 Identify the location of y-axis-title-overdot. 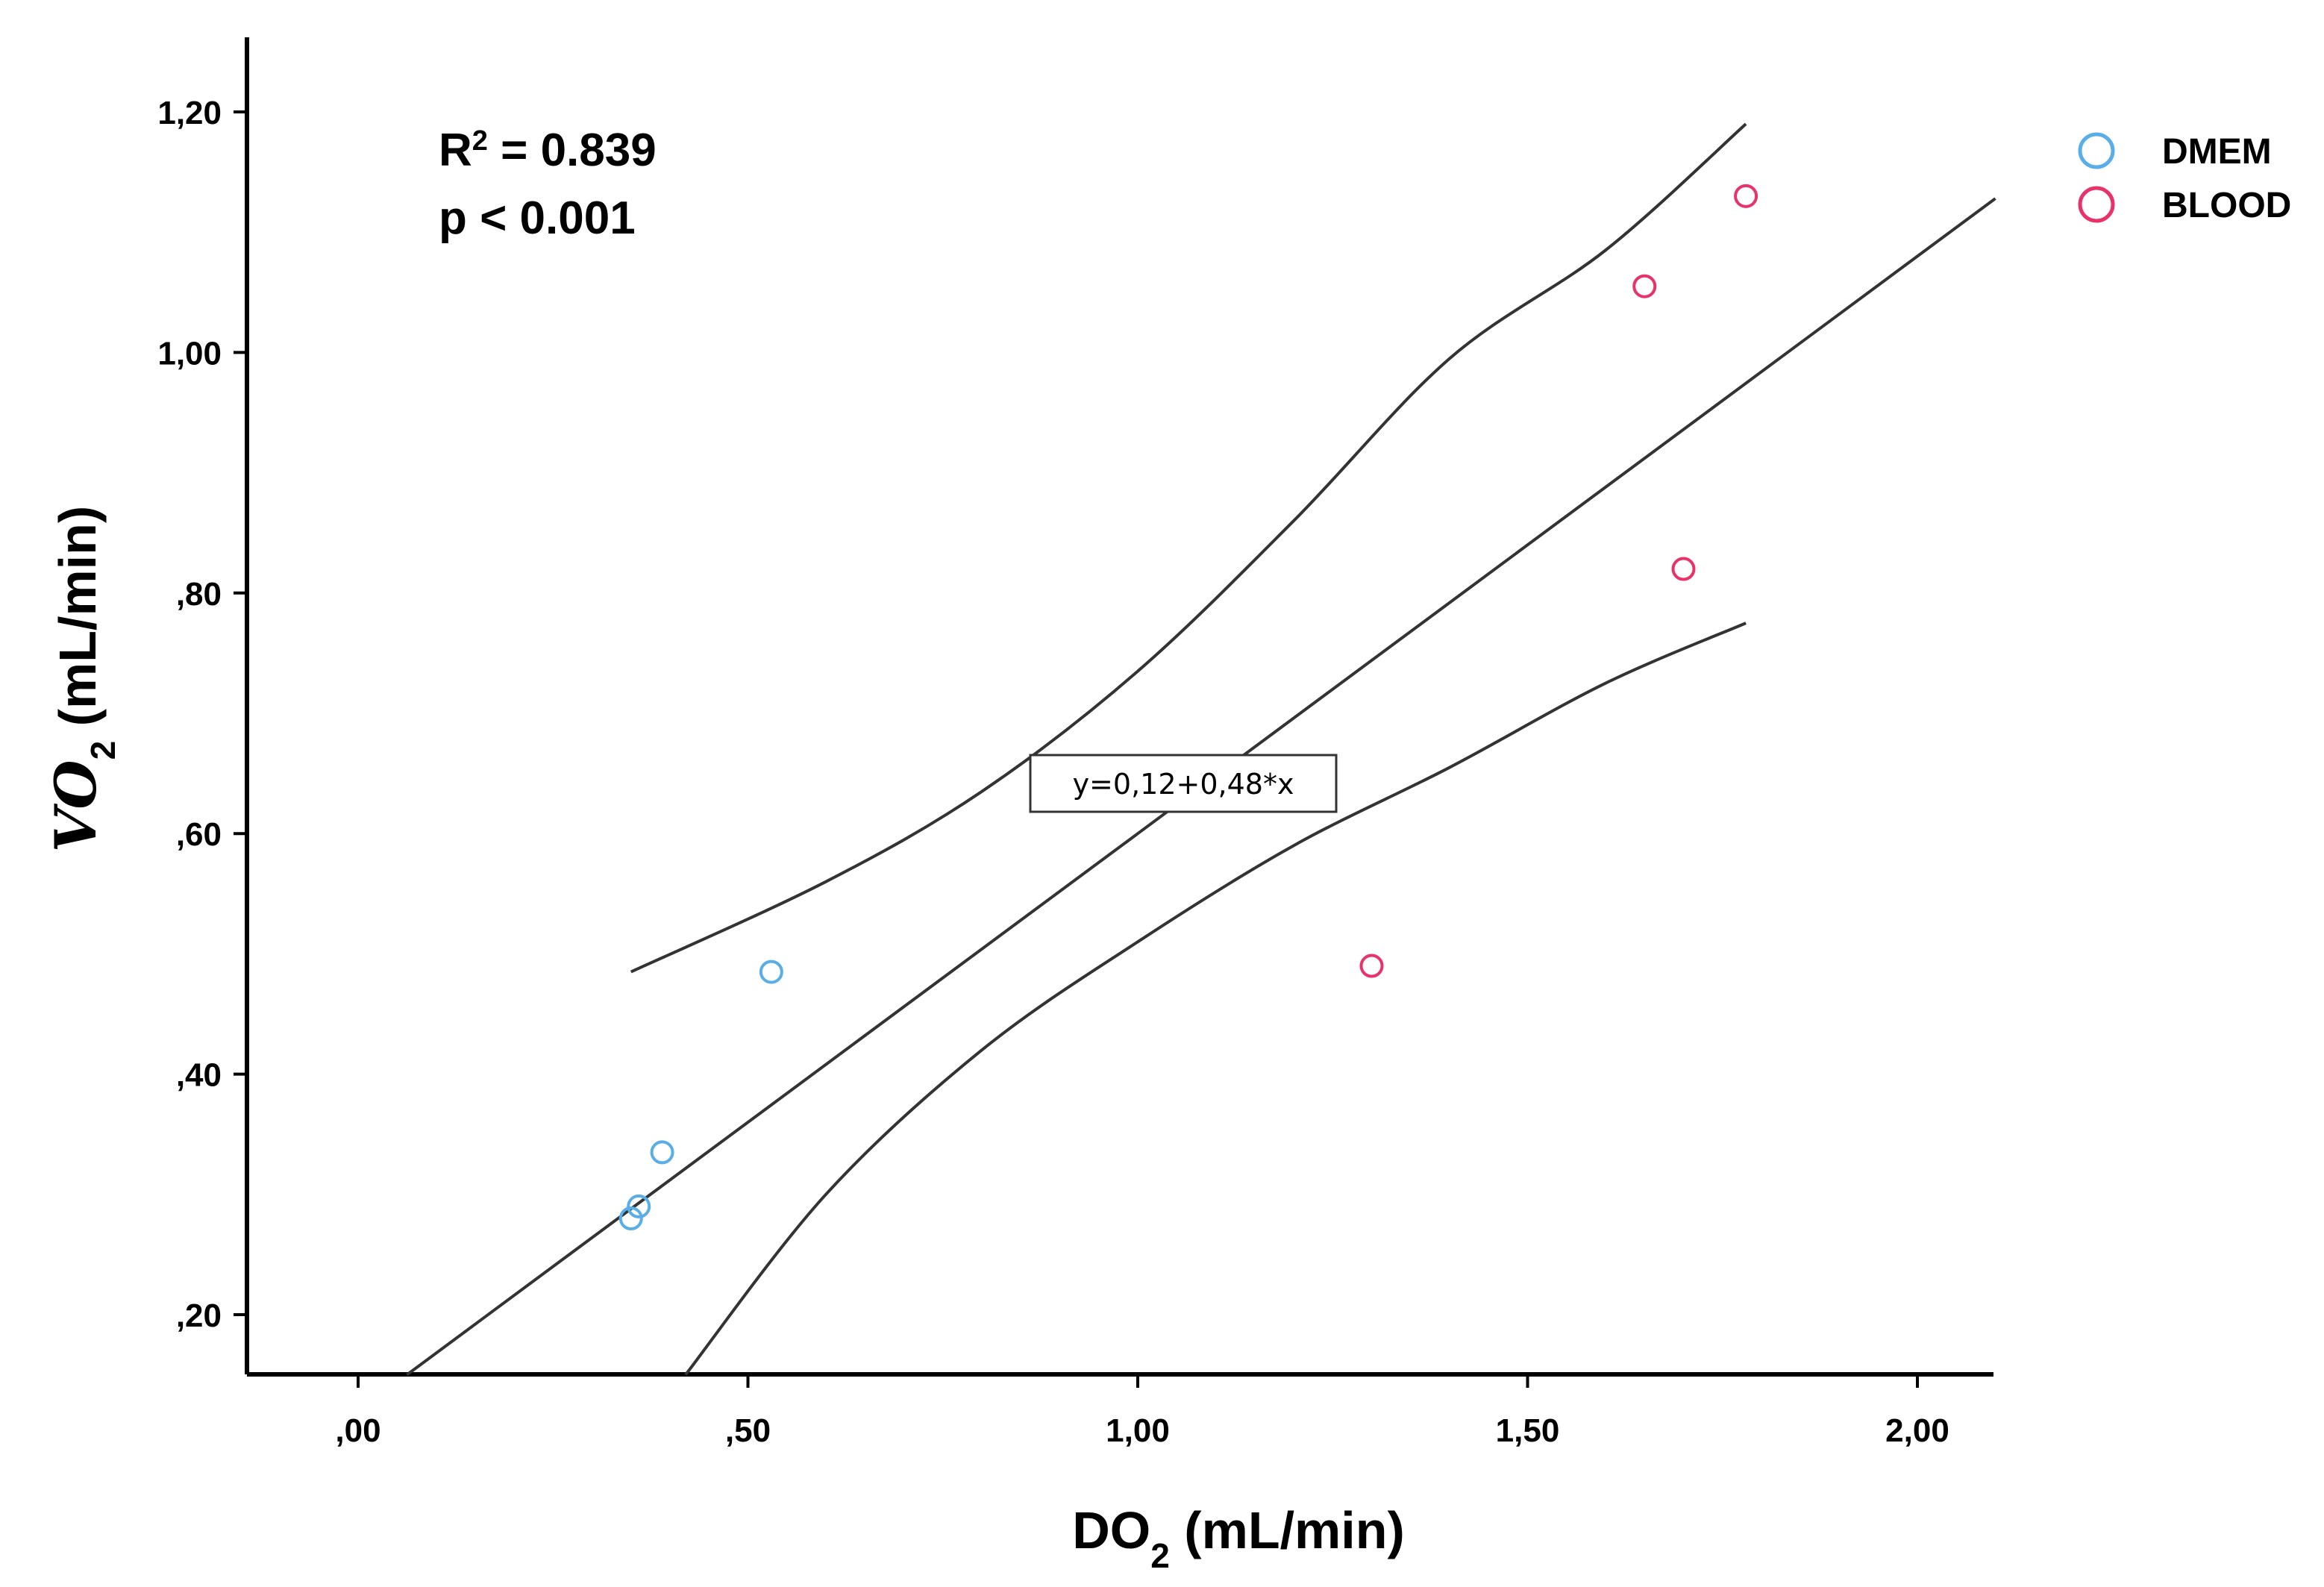
(62, 839).